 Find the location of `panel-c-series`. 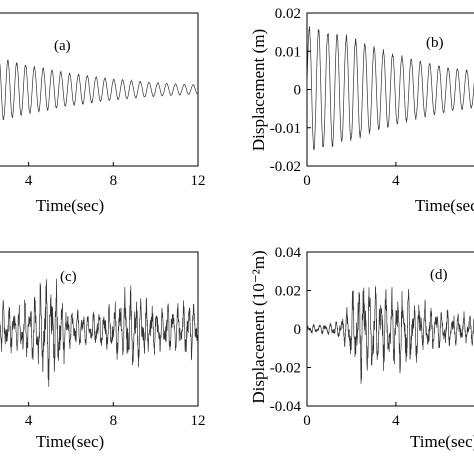

panel-c-series is located at coordinates (99, 332).